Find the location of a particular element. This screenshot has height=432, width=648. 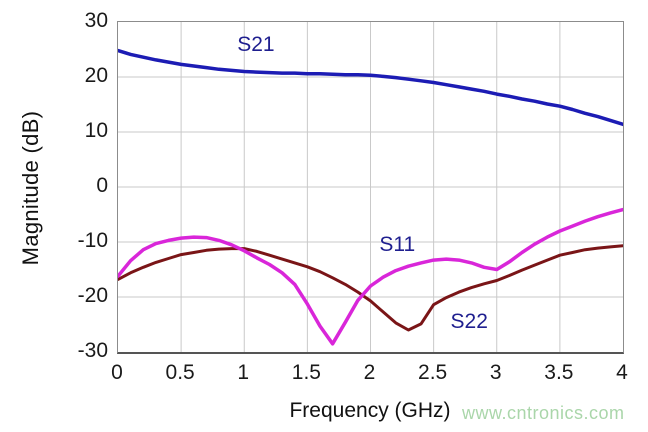

curve-s21 is located at coordinates (370, 87).